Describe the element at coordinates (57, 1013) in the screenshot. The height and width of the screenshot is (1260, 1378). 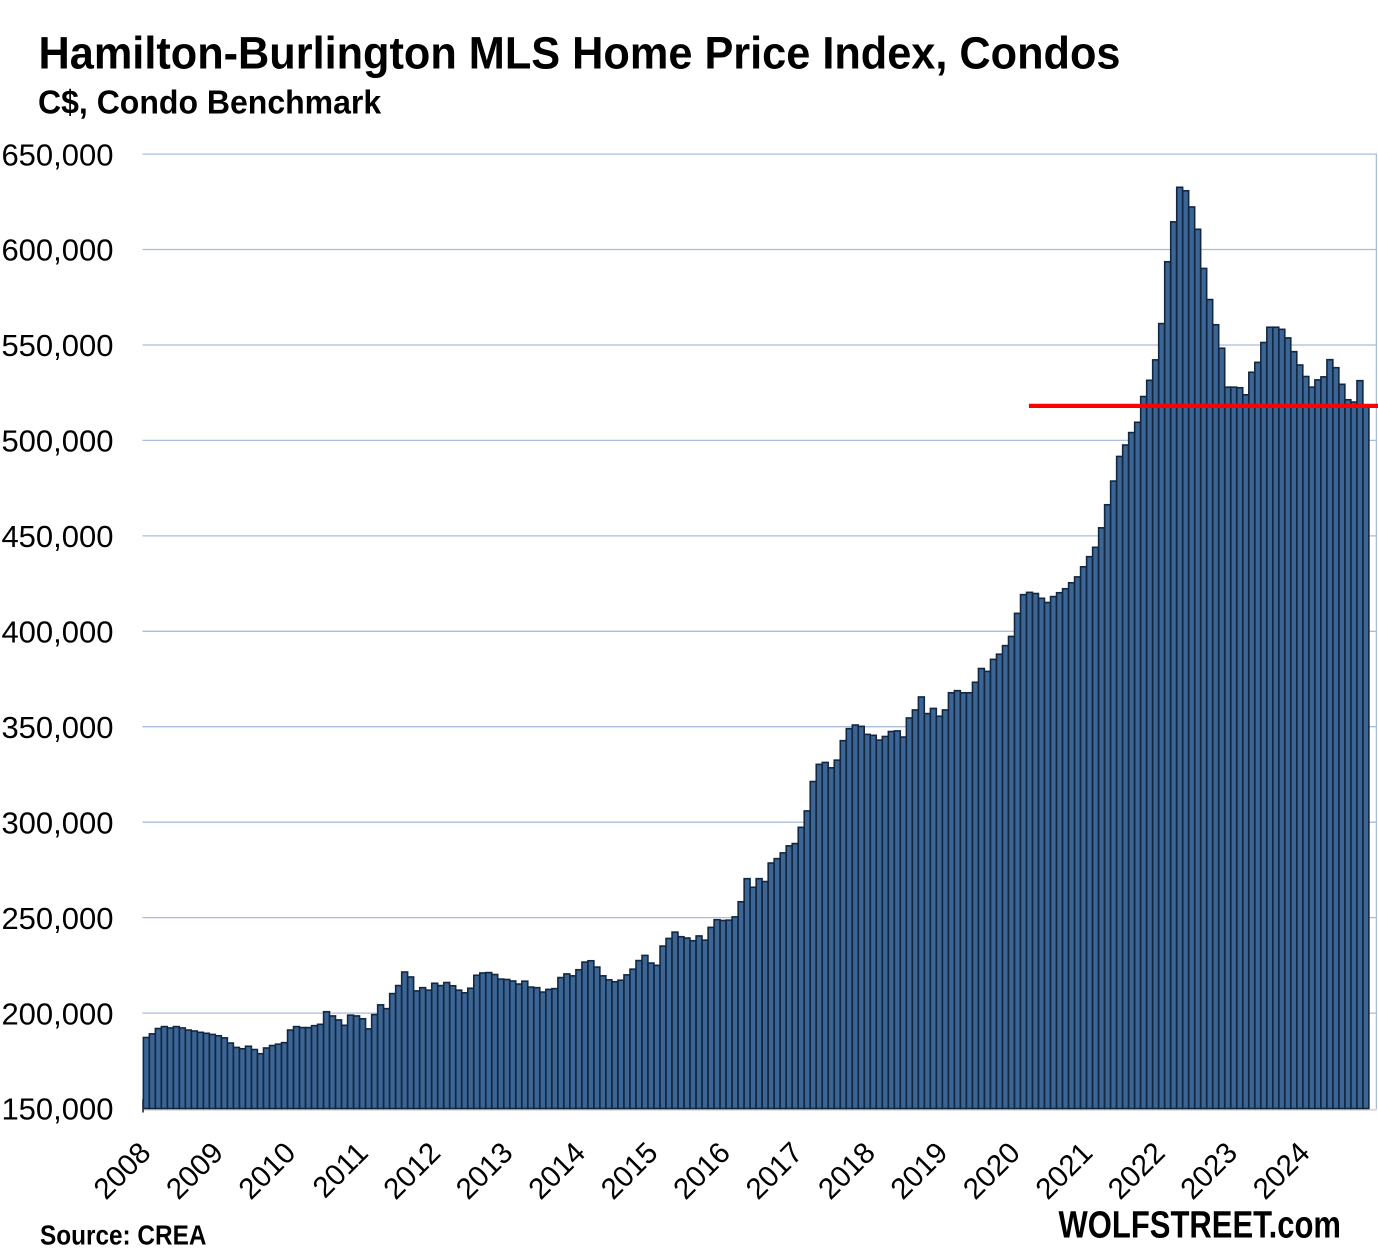
I see `svg-text: 200,000` at that location.